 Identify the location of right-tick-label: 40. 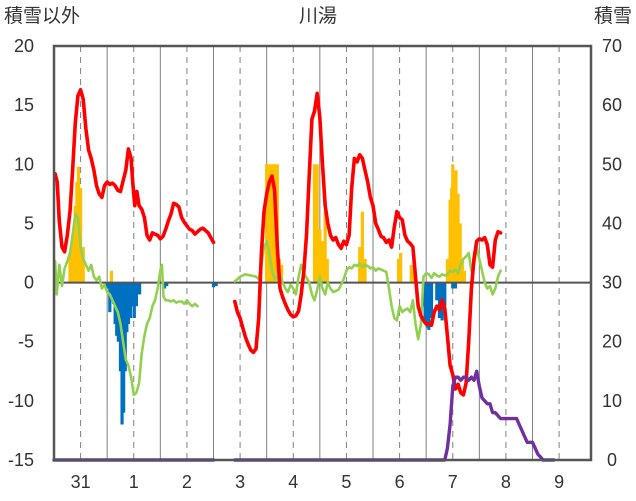
(612, 223).